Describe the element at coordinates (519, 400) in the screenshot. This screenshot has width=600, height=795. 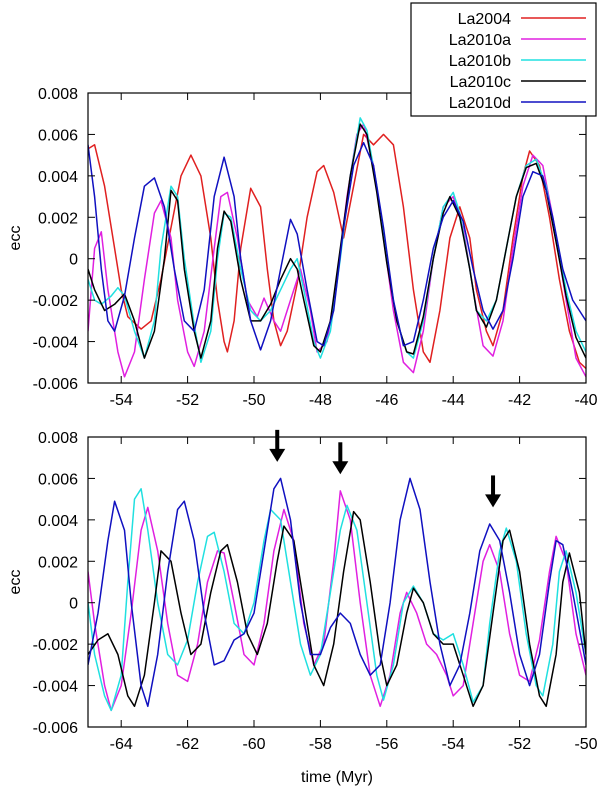
I see `x-tick-label: -42` at that location.